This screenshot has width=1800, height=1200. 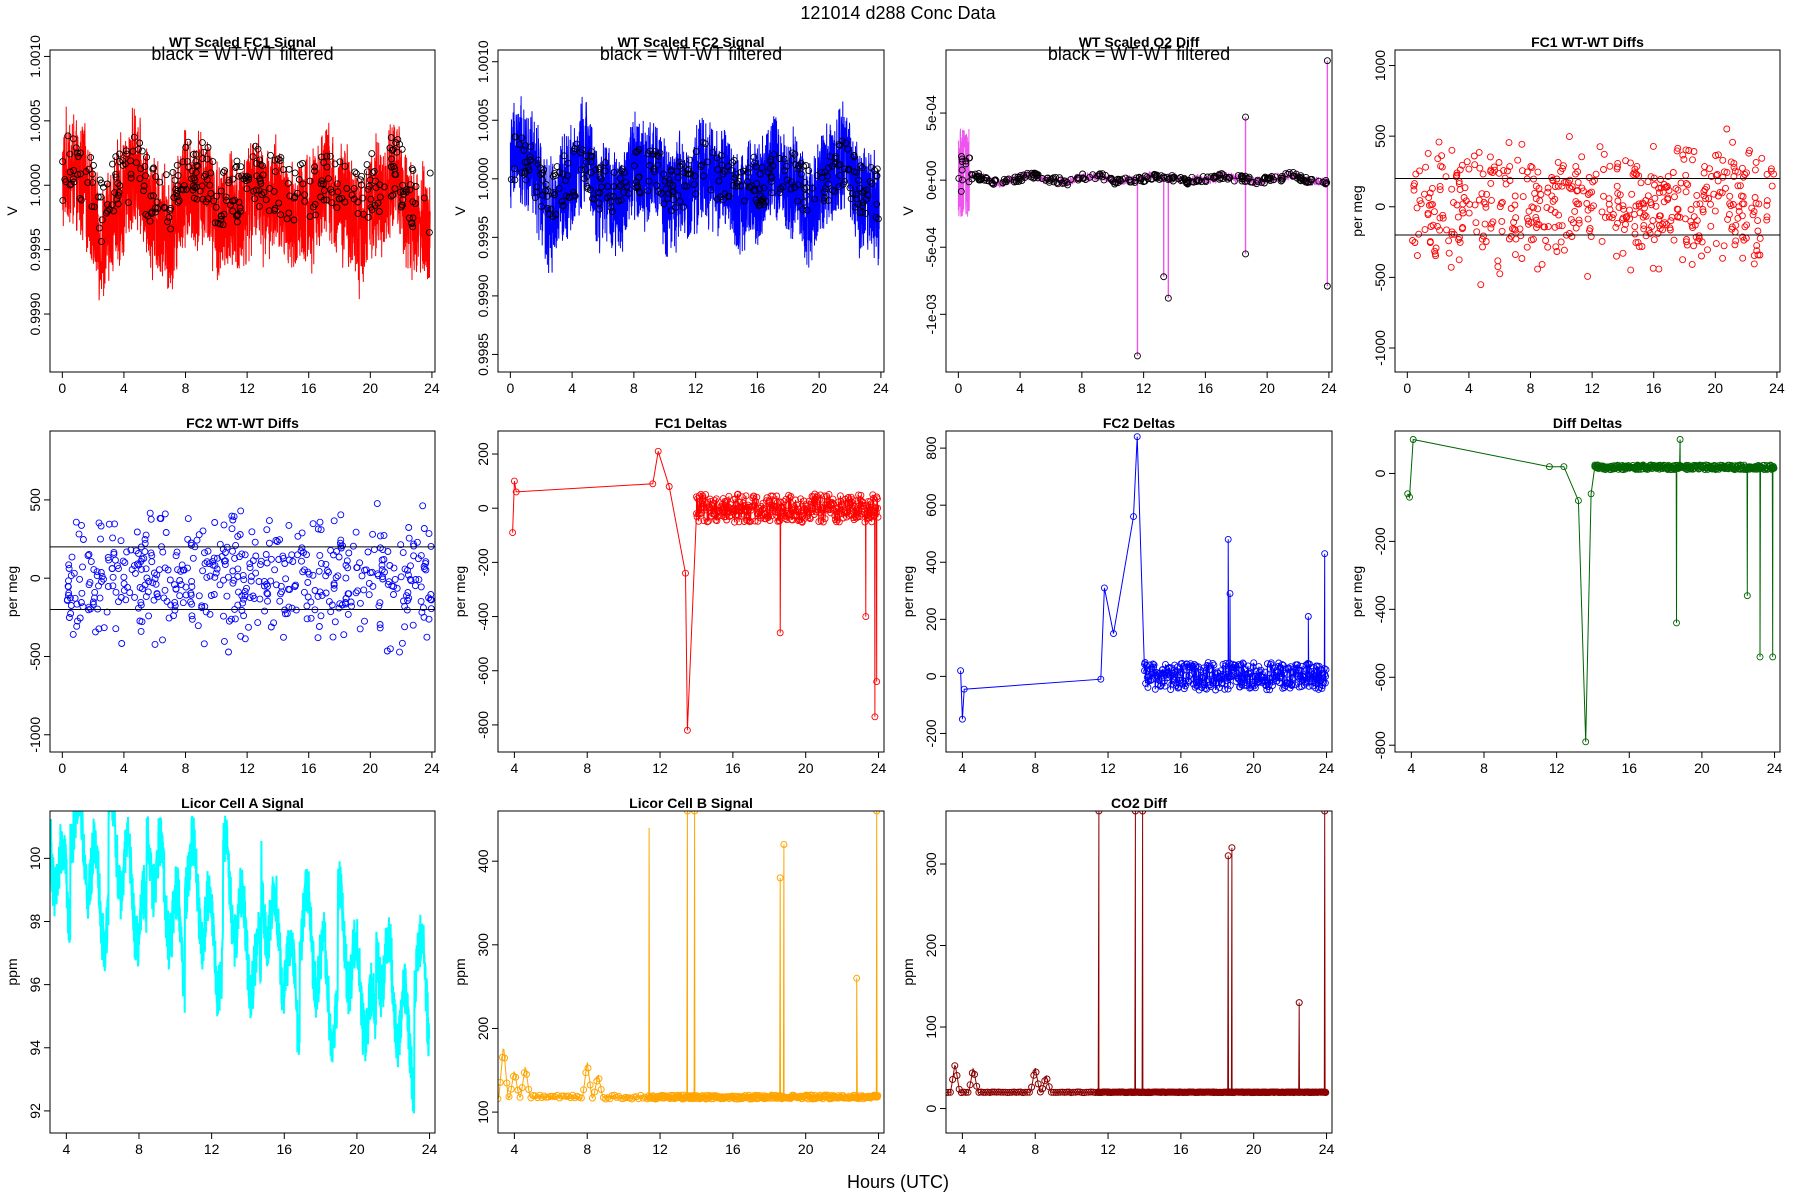 I want to click on y-tick-label: 1.0010, so click(x=483, y=61).